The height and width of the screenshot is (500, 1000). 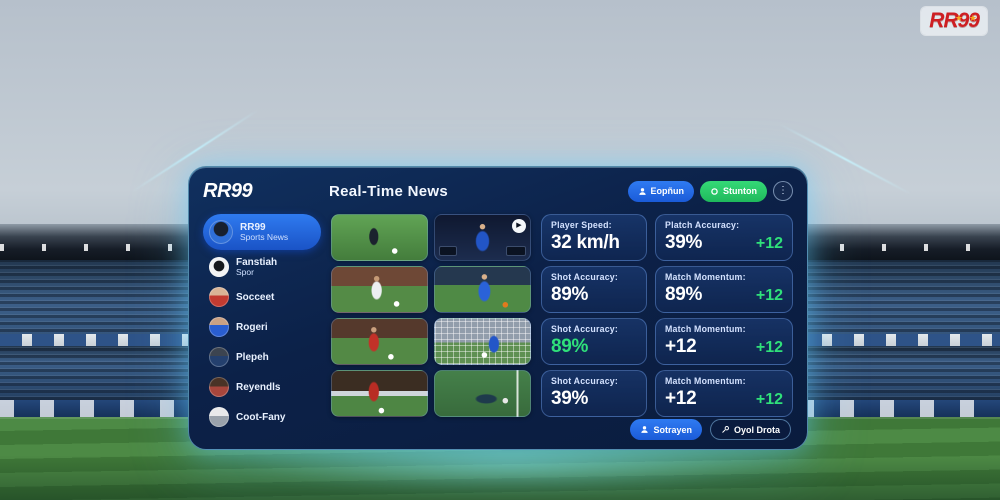 I want to click on page-title: Real-Time News, so click(x=388, y=191).